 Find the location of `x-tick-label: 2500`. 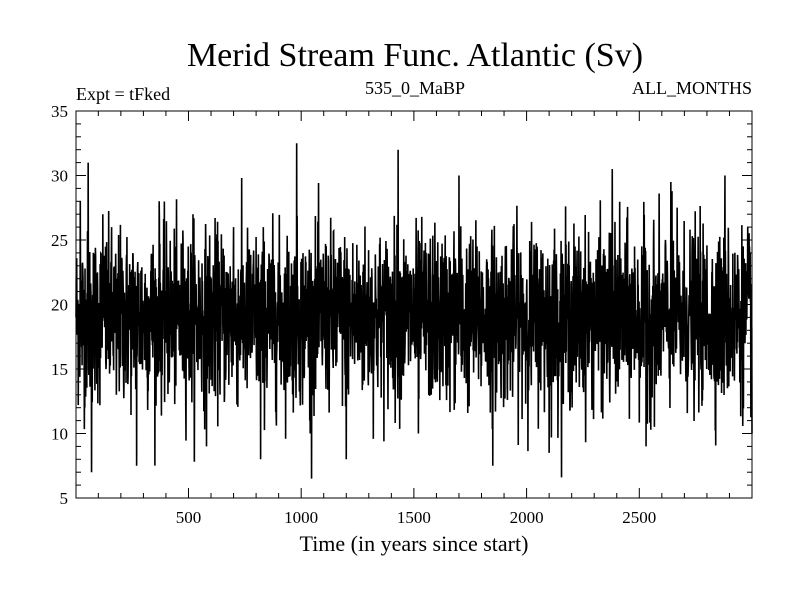

x-tick-label: 2500 is located at coordinates (639, 517).